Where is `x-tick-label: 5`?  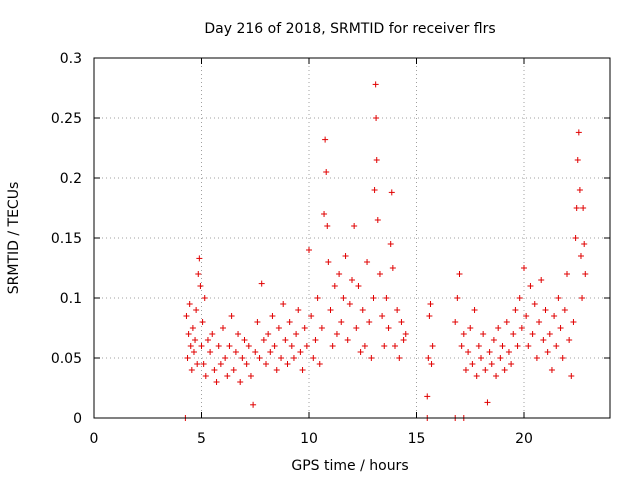
x-tick-label: 5 is located at coordinates (201, 439).